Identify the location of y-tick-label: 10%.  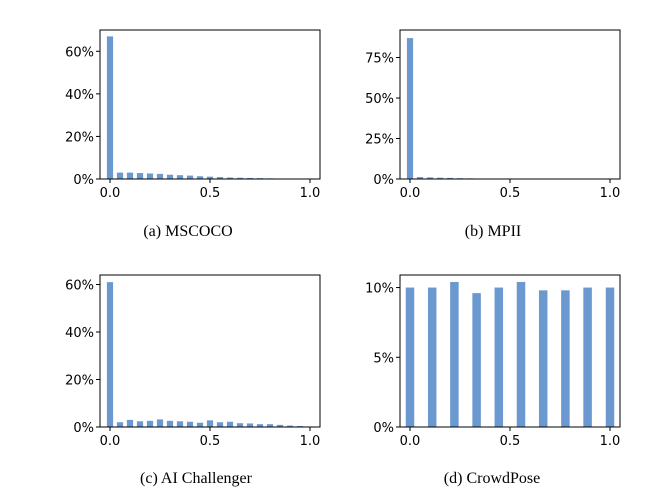
(379, 289).